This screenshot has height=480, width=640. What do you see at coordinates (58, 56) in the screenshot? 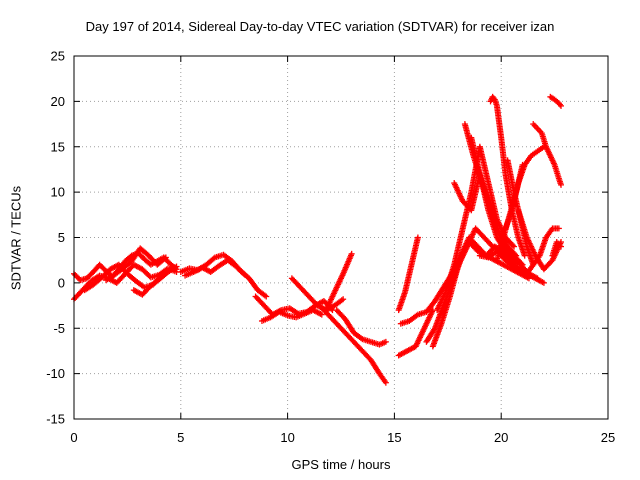
I see `y-tick-label: 25` at bounding box center [58, 56].